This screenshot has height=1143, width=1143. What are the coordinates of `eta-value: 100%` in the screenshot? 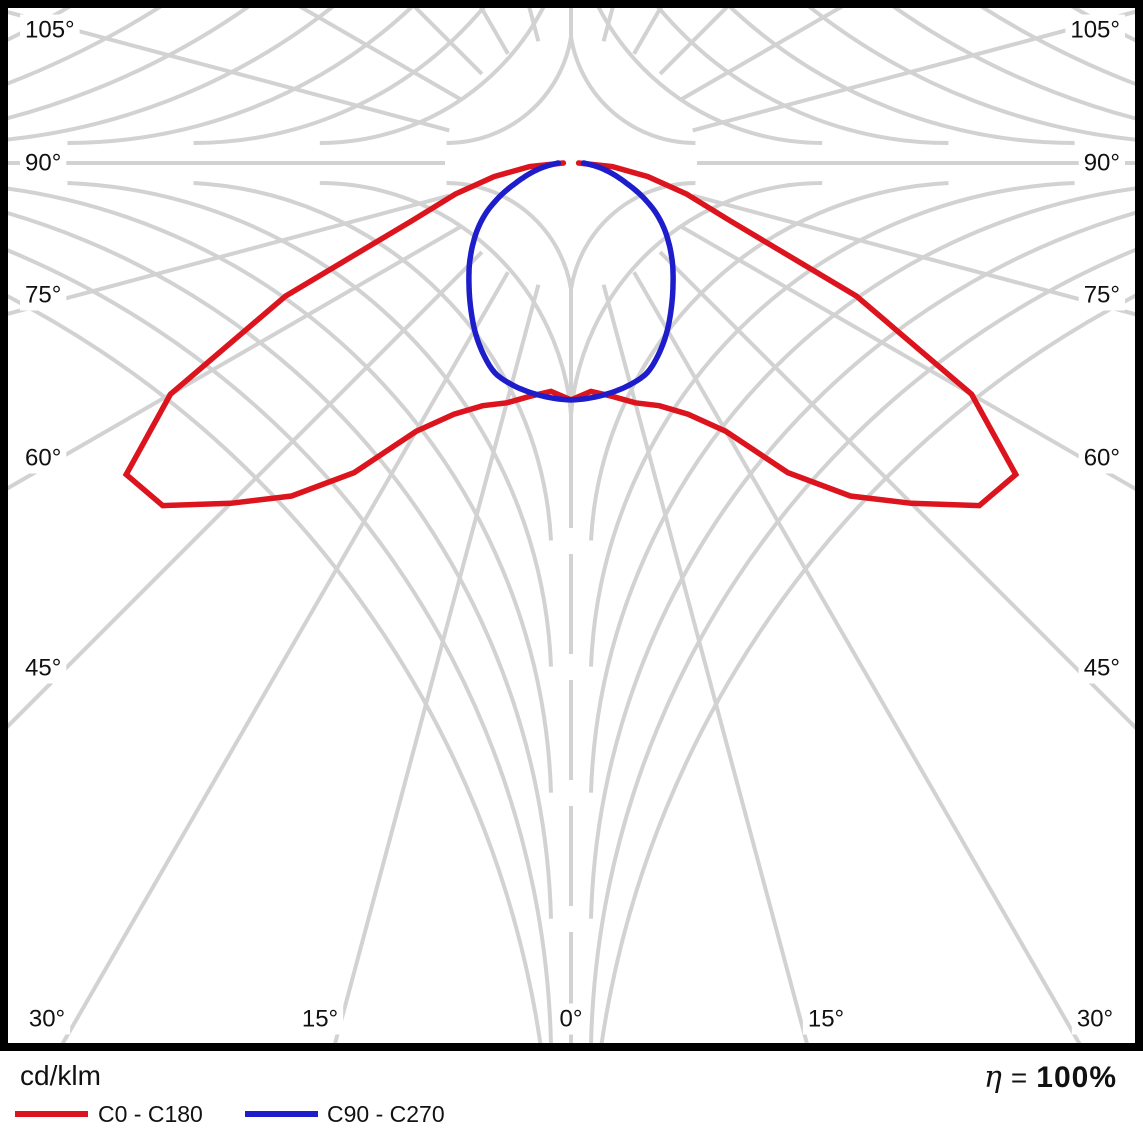 It's located at (1076, 1077).